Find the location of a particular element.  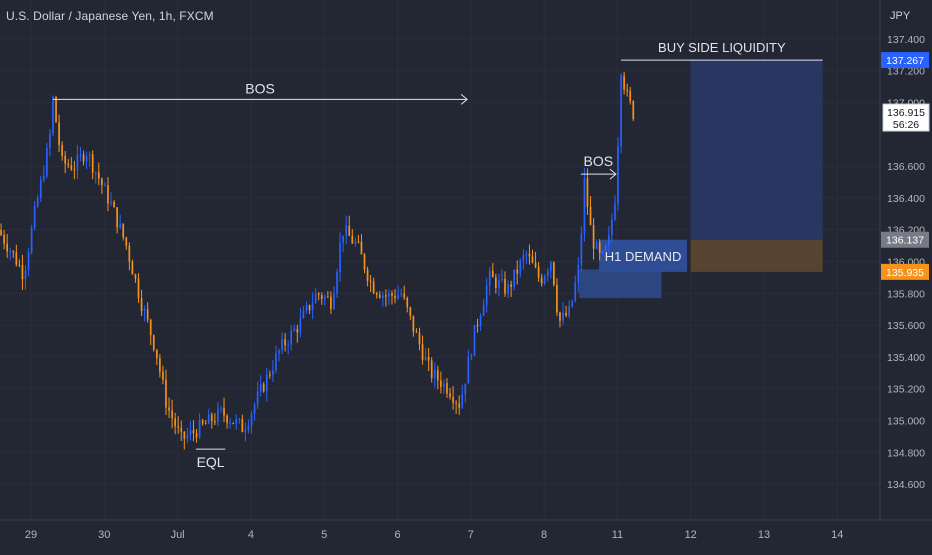

bos-minor-arrow-icon is located at coordinates (613, 174).